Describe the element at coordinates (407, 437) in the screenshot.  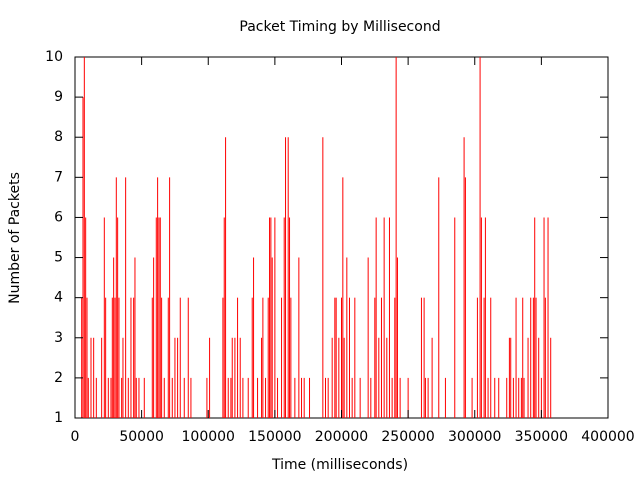
I see `x-tick-label: 250000` at that location.